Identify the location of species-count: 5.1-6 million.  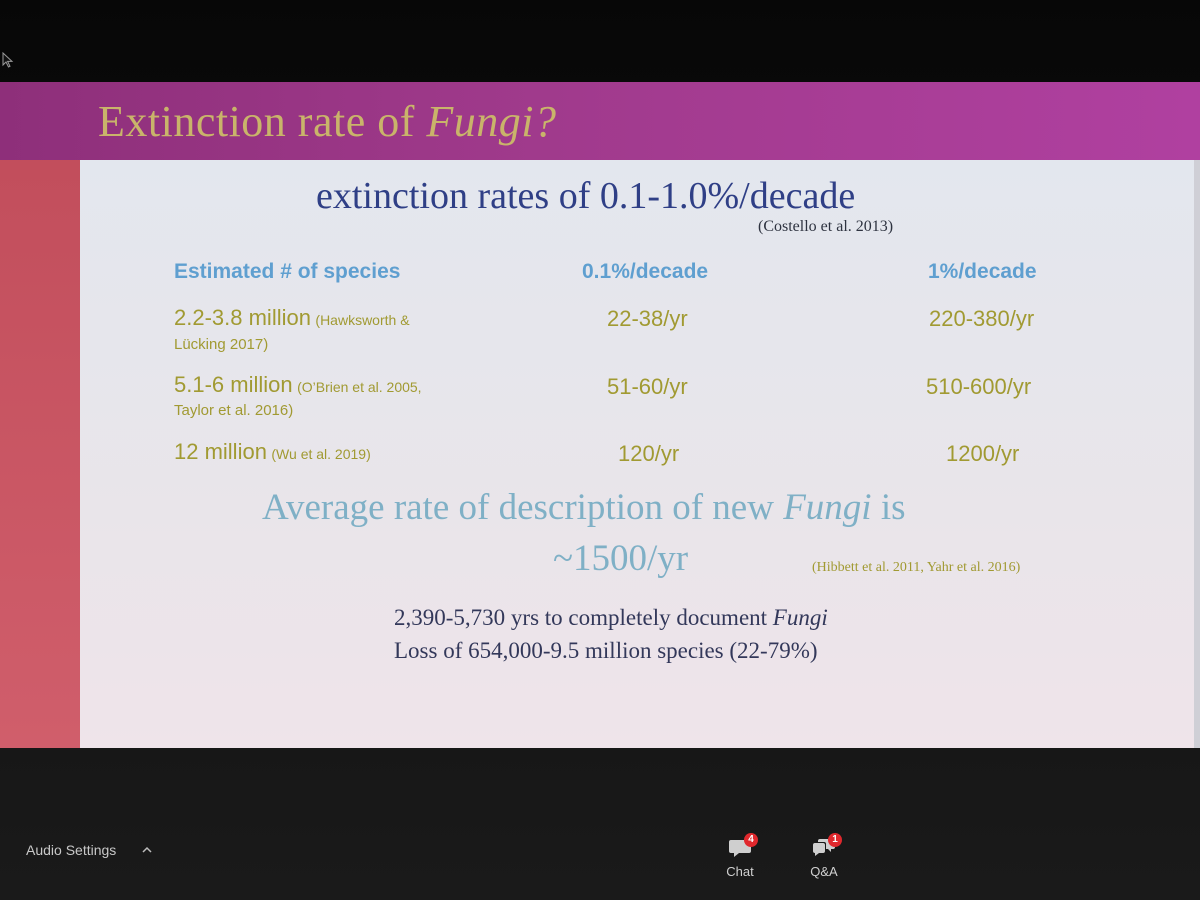
(233, 384).